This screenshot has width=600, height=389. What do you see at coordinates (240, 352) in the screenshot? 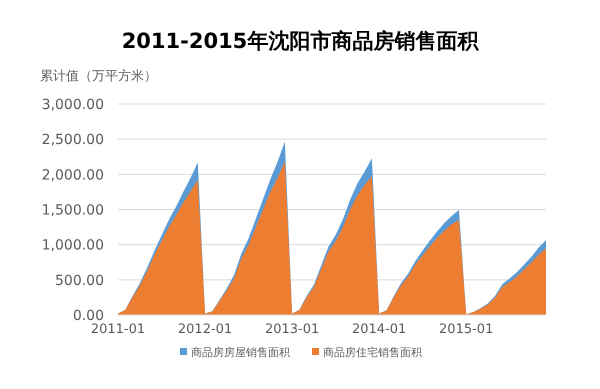
I see `legend-label: 商品房房屋销售面积` at bounding box center [240, 352].